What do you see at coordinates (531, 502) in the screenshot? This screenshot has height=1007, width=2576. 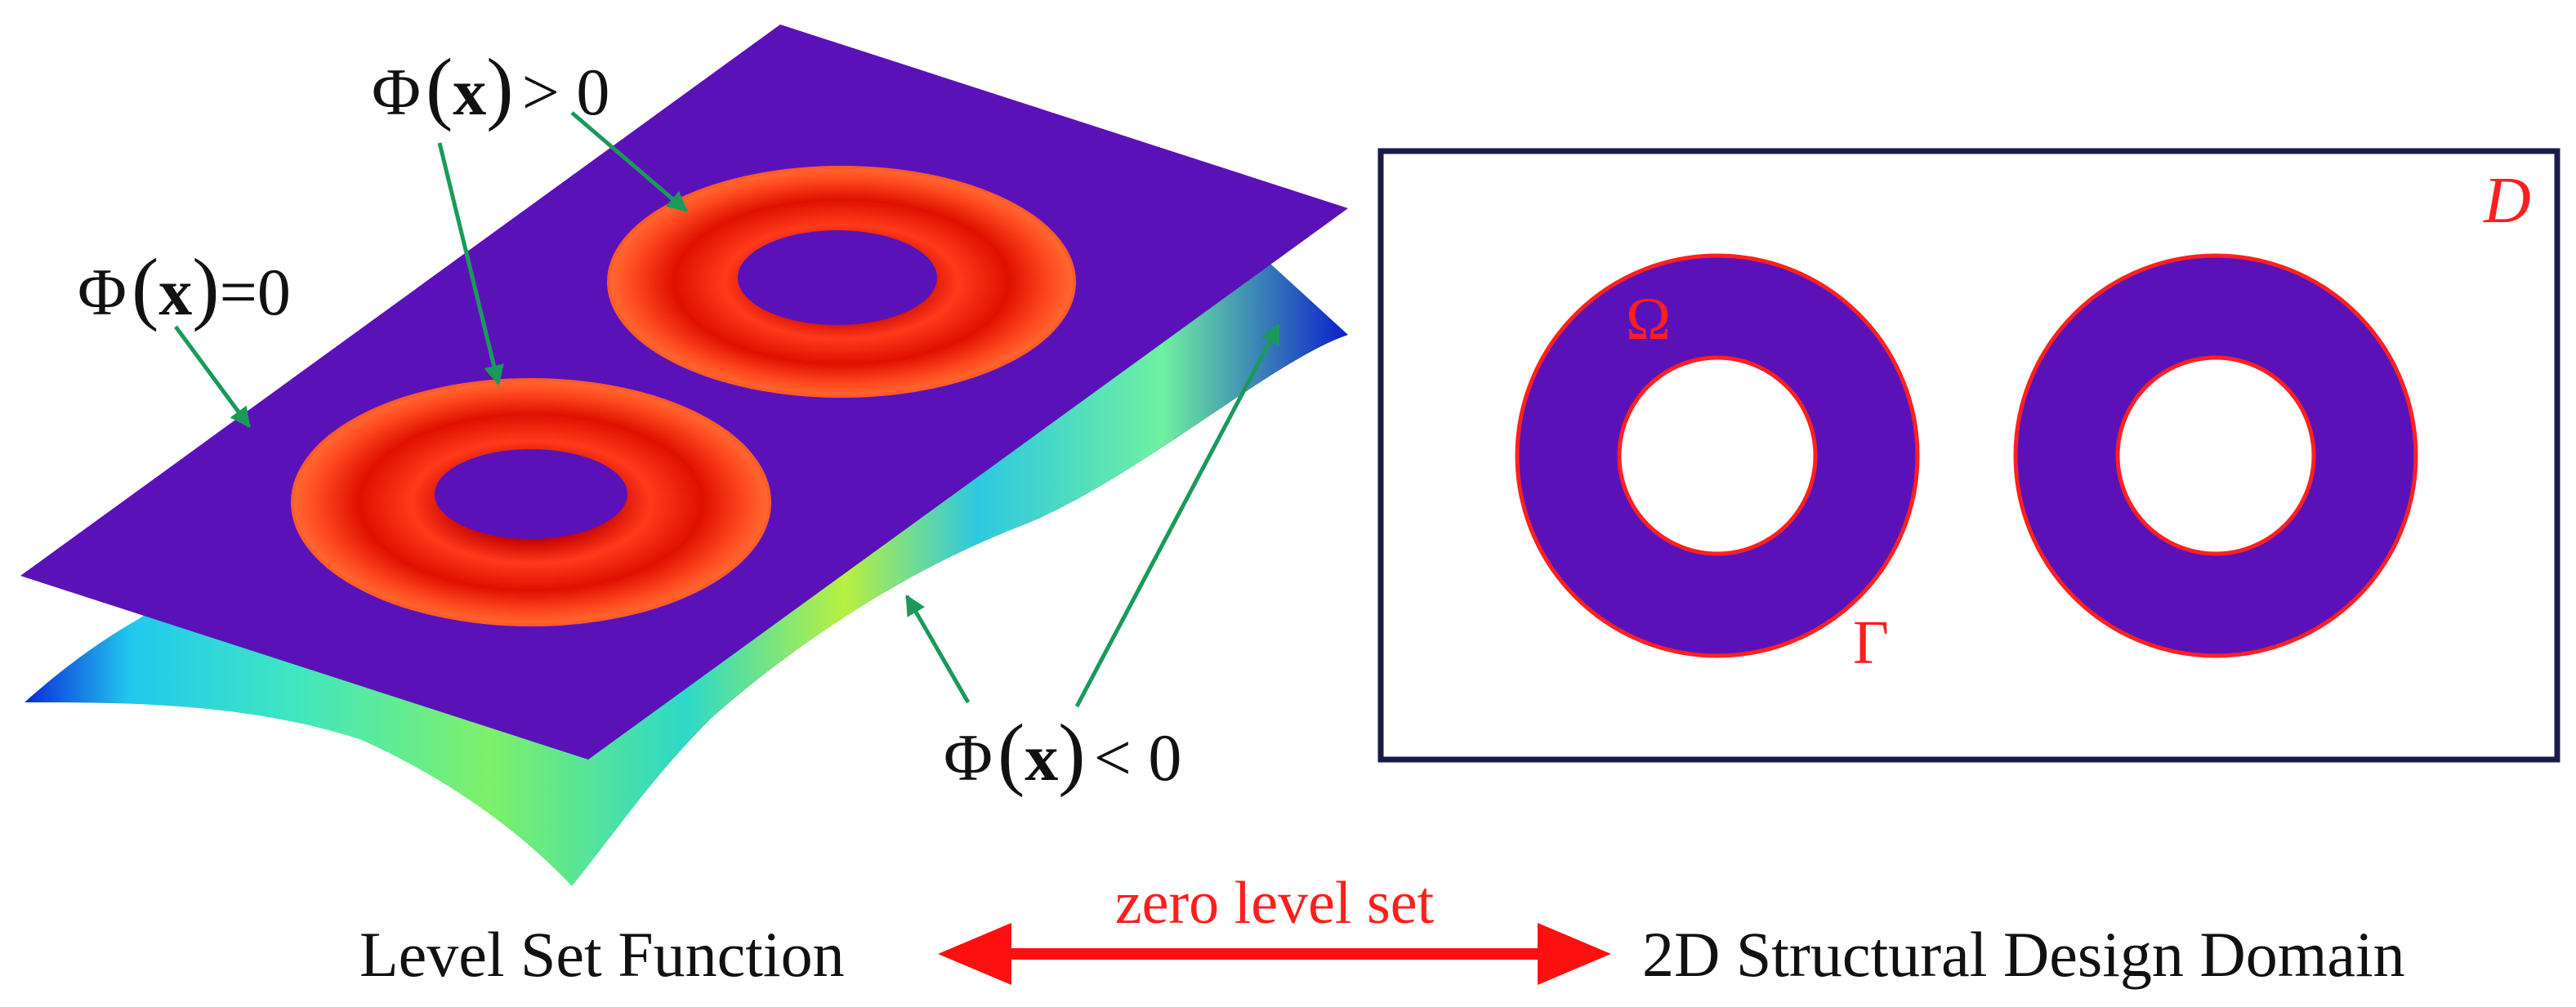 I see `torus-left` at bounding box center [531, 502].